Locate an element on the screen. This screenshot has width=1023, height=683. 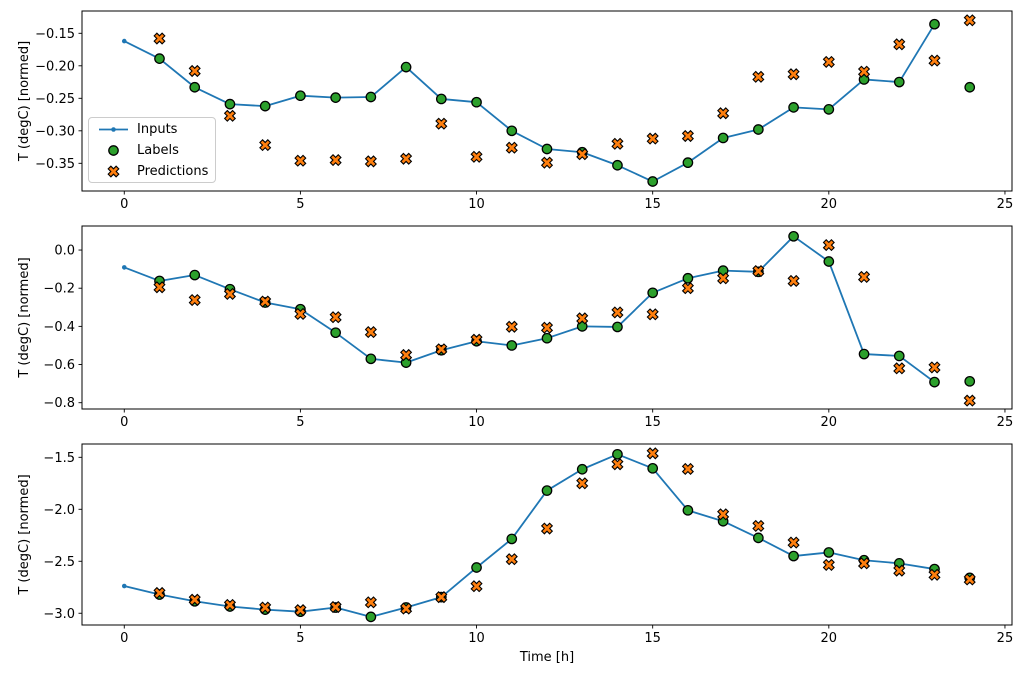
y-tick-label: −0.6 is located at coordinates (59, 365).